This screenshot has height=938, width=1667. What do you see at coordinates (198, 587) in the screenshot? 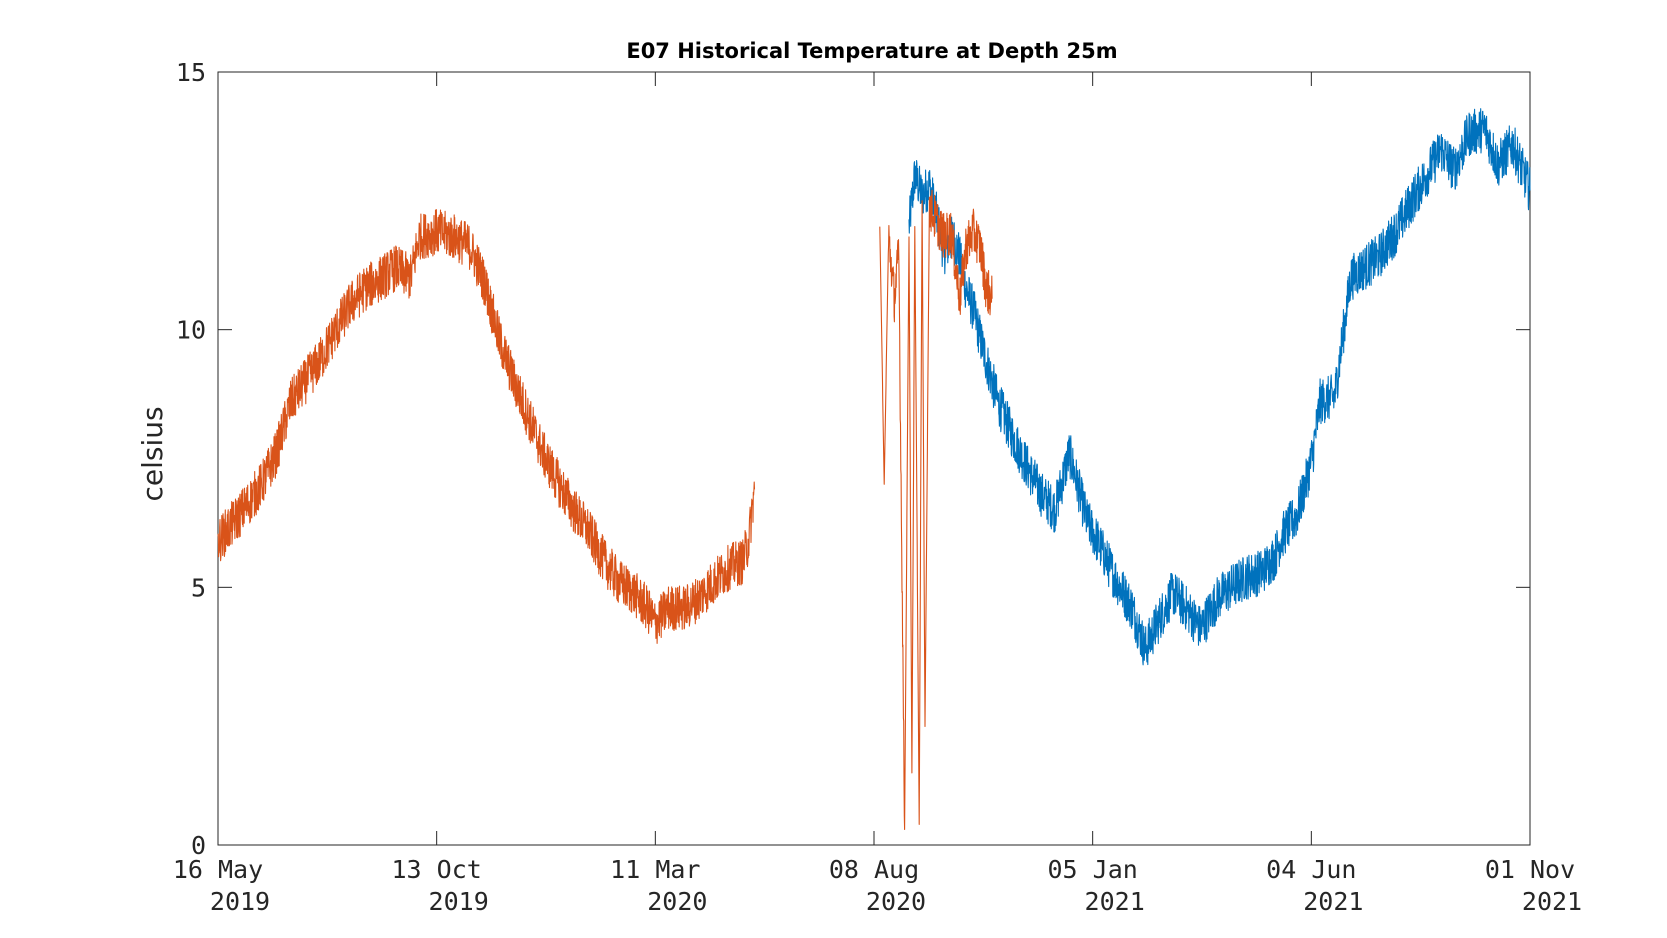
I see `y-tick-label: 5` at bounding box center [198, 587].